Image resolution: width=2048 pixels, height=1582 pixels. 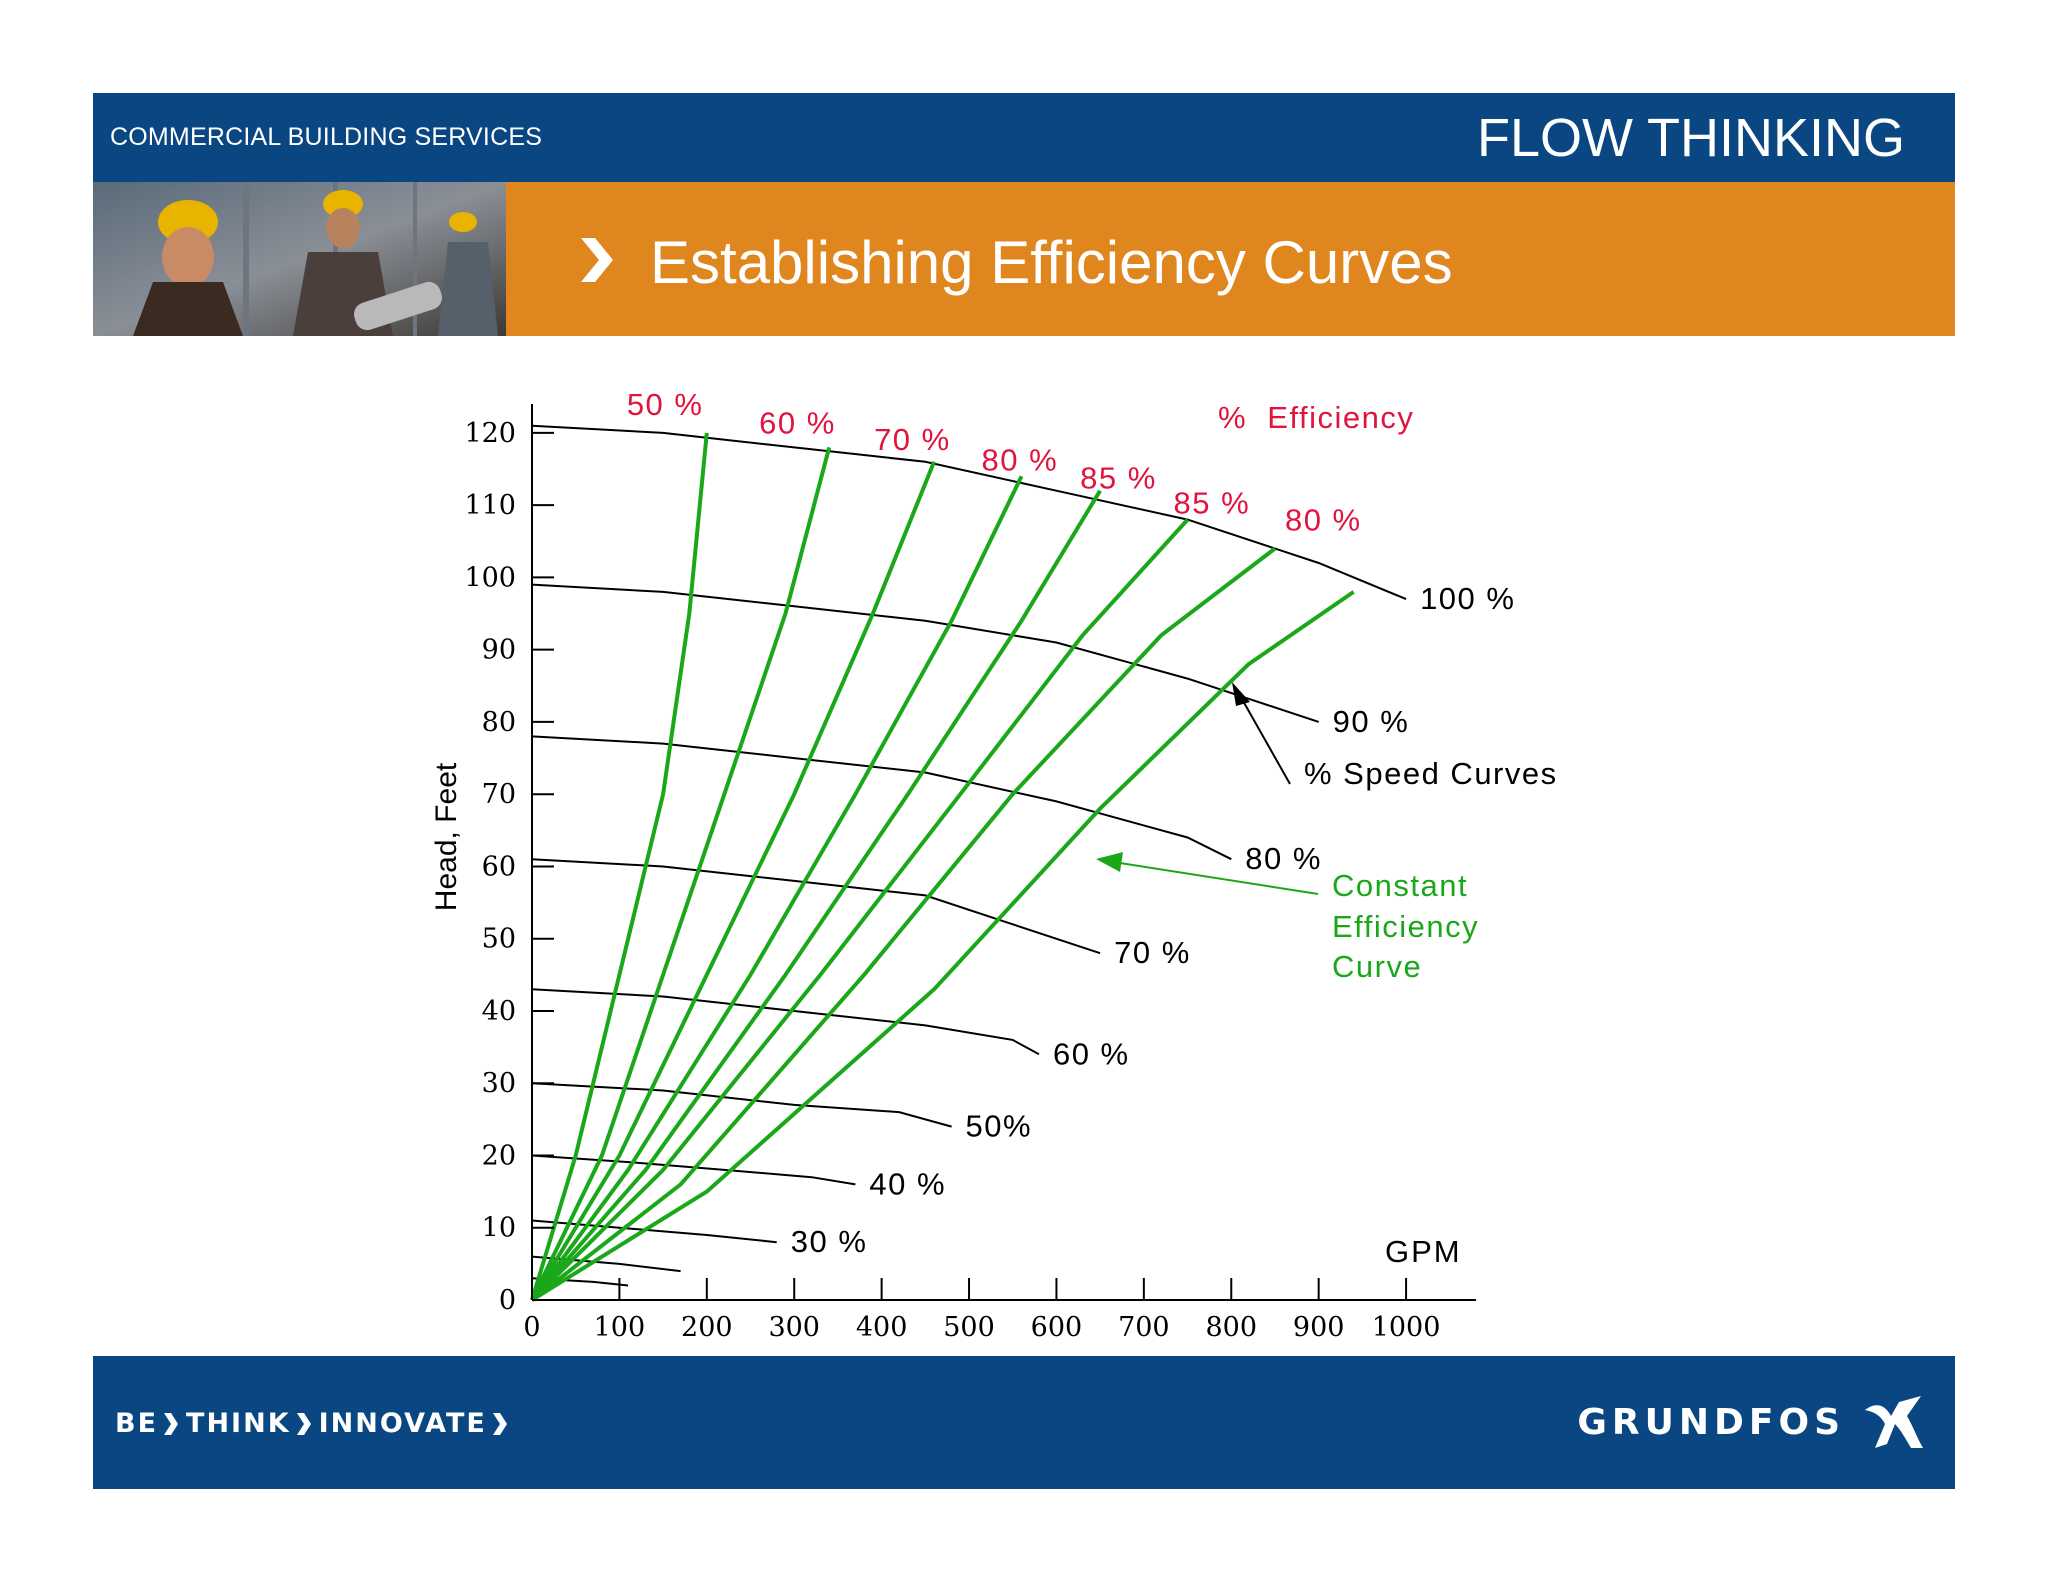 I want to click on speed-curve-label-5: 50%, so click(x=999, y=1126).